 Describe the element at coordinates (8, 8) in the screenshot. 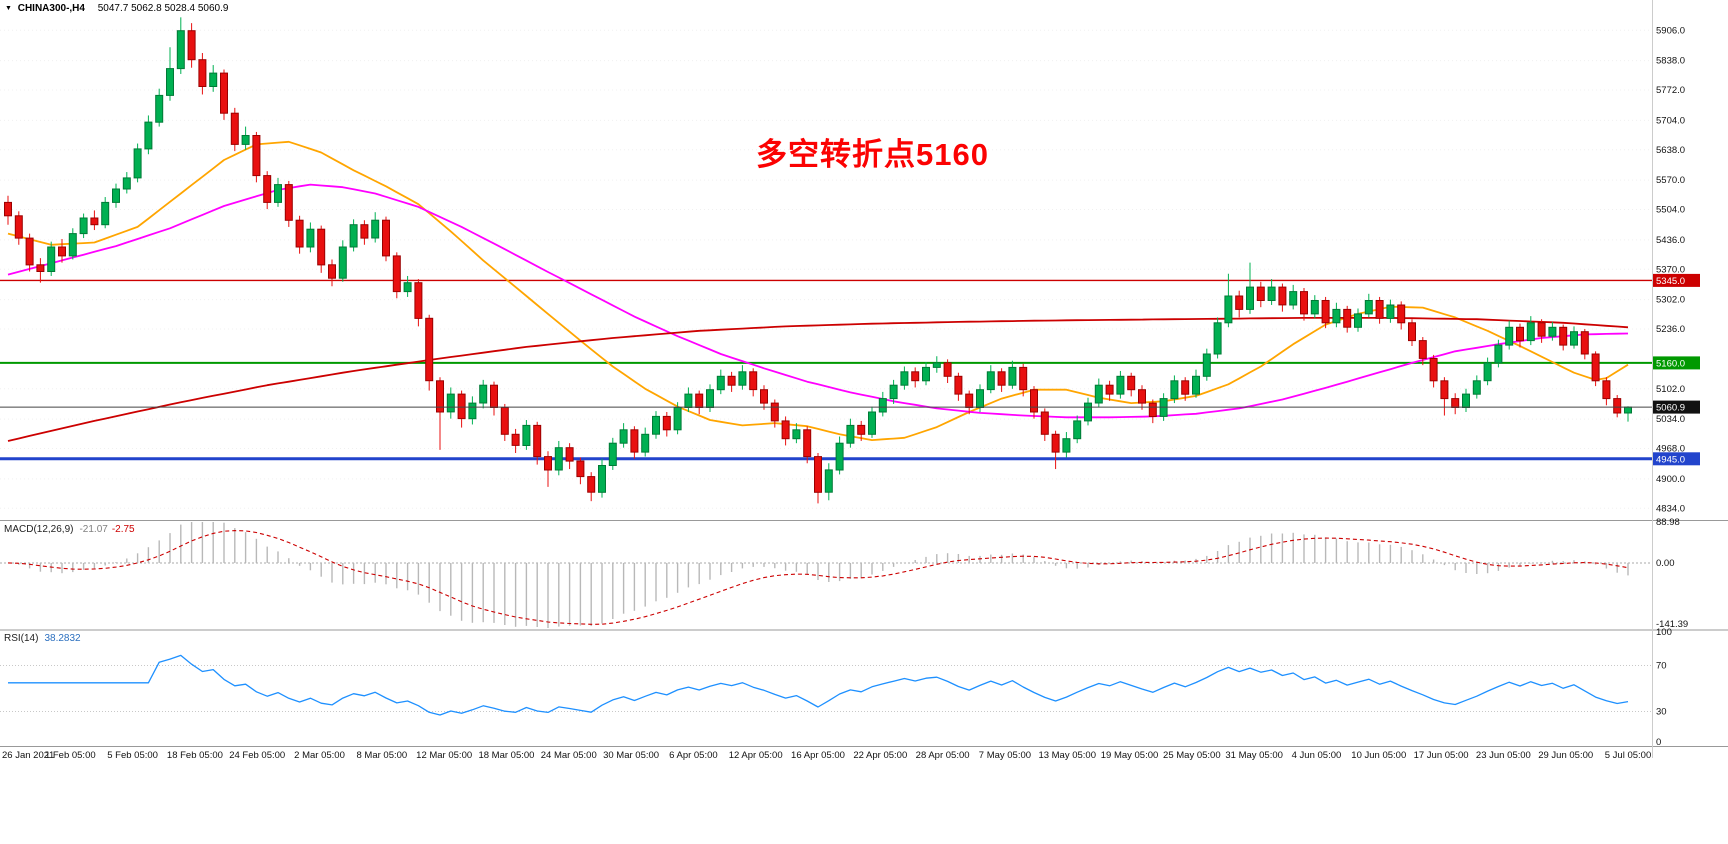

I see `symbol-dropdown-icon: ▼` at that location.